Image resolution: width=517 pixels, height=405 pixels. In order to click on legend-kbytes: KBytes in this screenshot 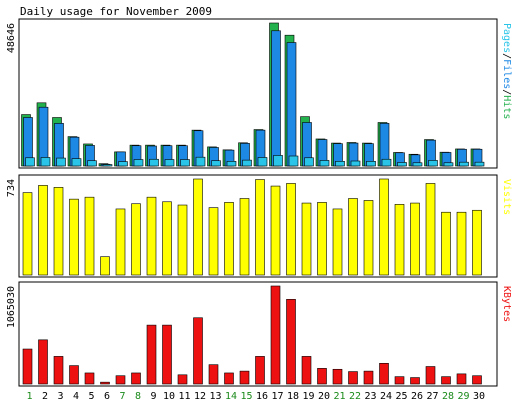, I will do `click(506, 304)`.